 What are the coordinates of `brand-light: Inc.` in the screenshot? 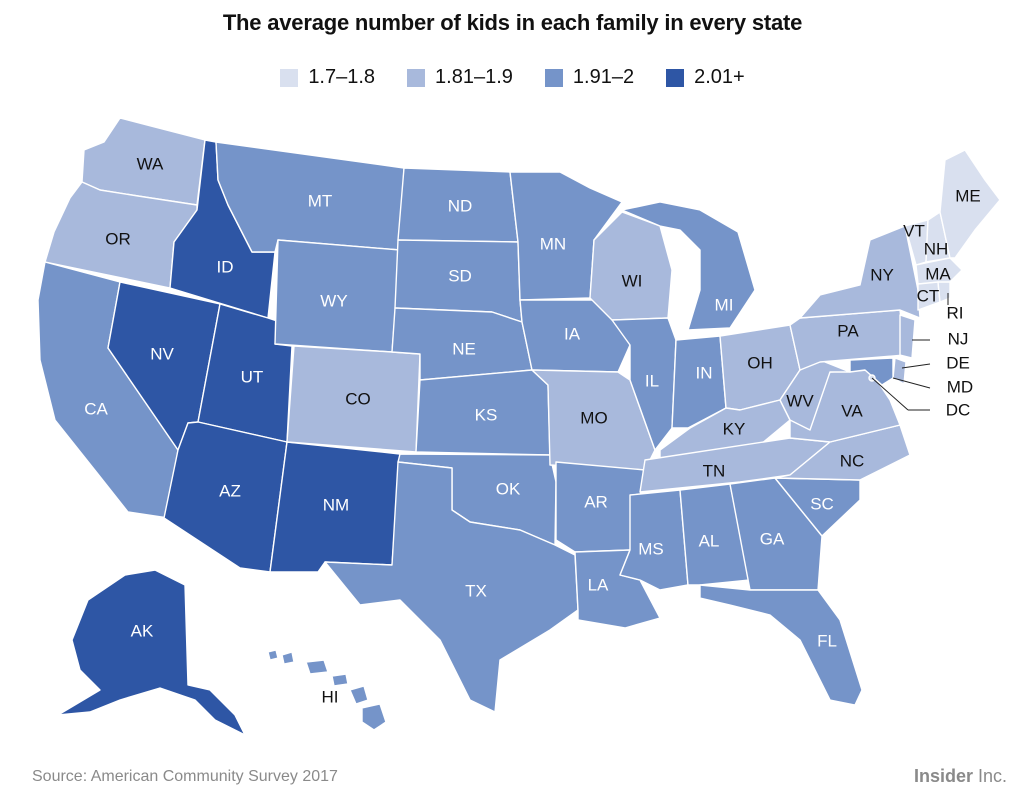 It's located at (989, 776).